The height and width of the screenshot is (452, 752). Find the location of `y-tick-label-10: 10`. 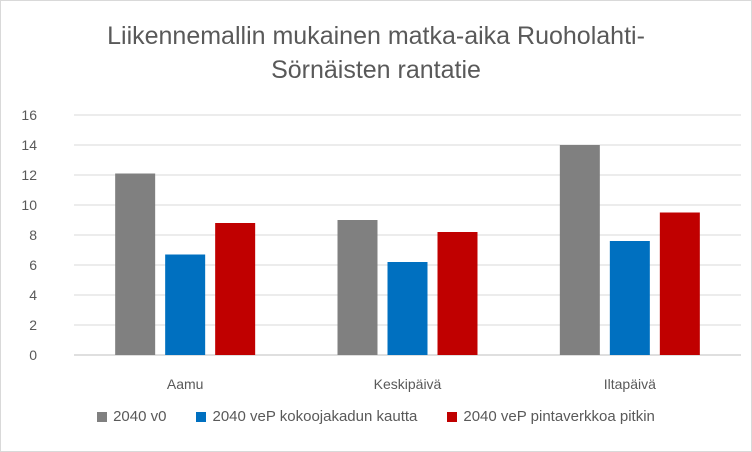

y-tick-label-10: 10 is located at coordinates (29, 205).